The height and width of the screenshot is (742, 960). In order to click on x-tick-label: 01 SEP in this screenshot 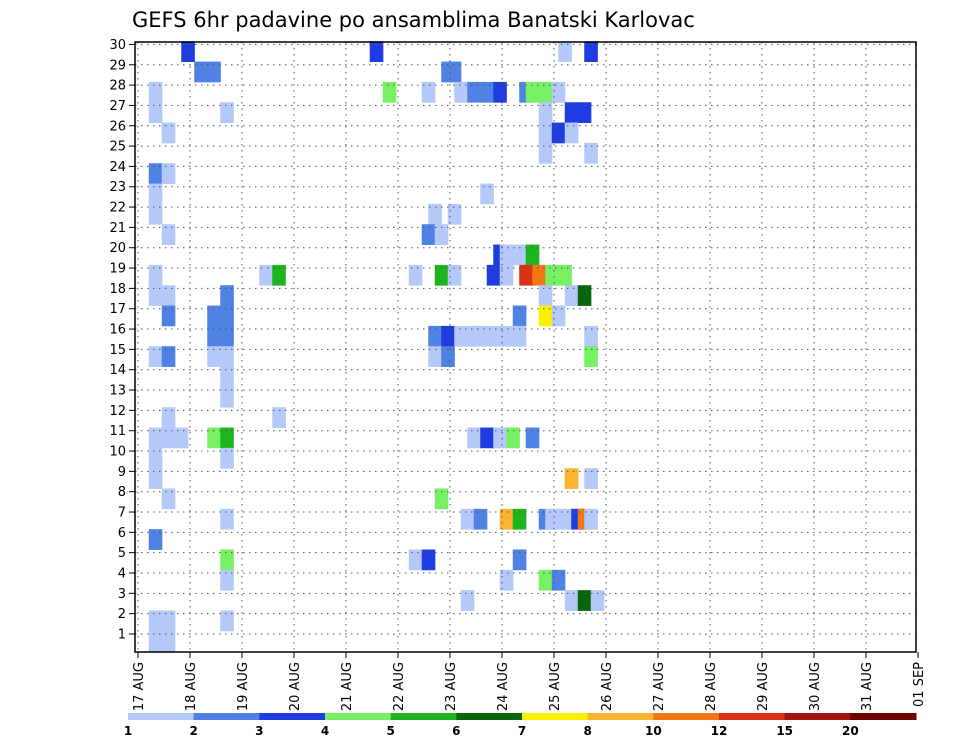, I will do `click(919, 684)`.